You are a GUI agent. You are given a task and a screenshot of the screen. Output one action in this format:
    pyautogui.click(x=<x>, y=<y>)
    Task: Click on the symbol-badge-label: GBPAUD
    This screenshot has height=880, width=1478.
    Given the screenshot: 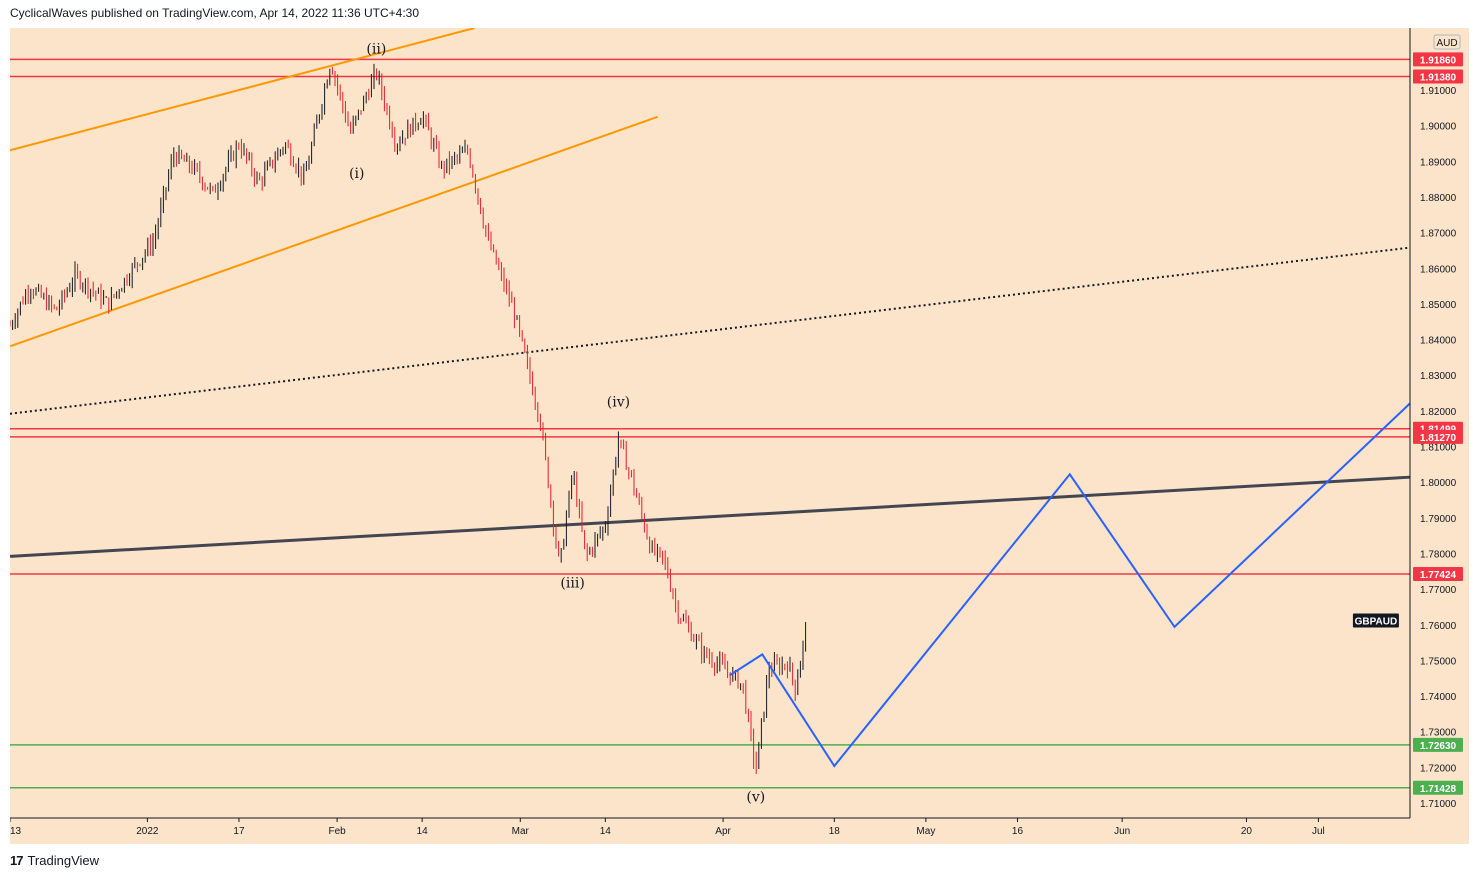 What is the action you would take?
    pyautogui.click(x=1376, y=622)
    